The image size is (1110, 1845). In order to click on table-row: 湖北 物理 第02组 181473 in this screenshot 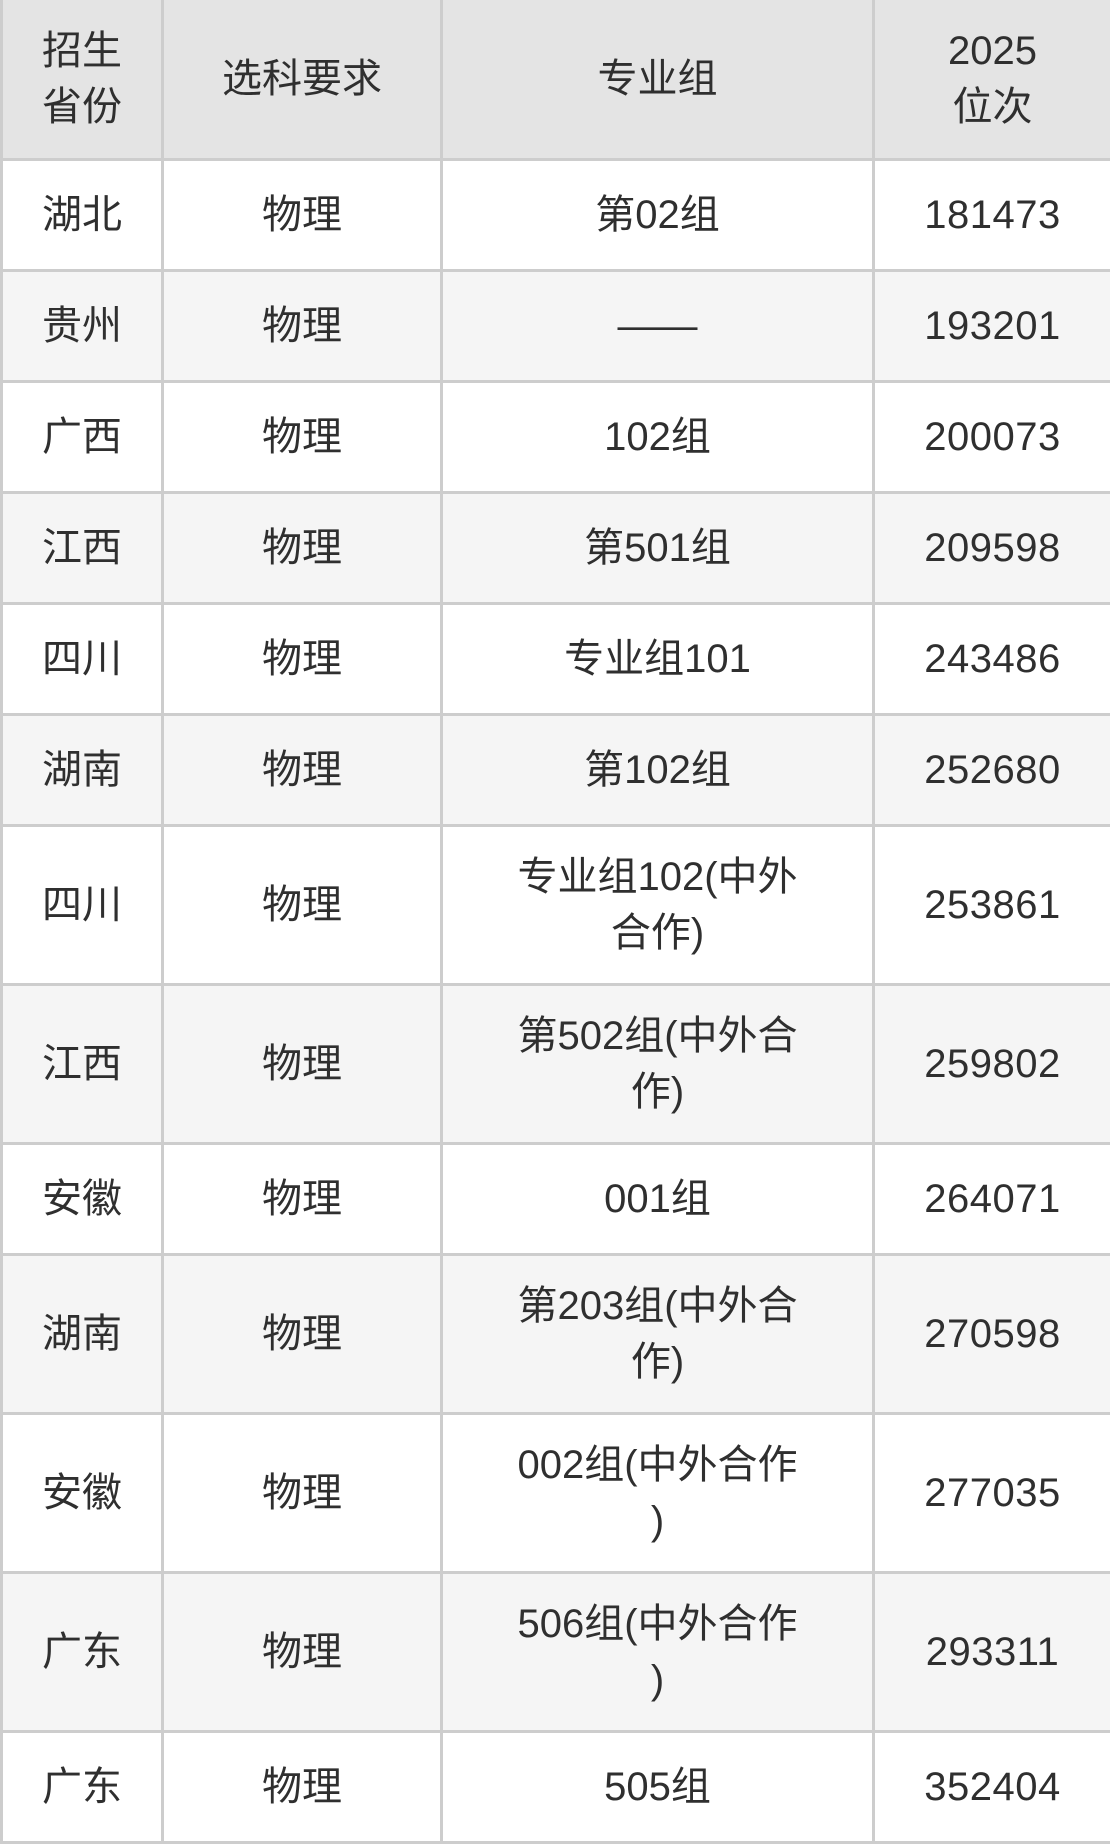, I will do `click(555, 215)`.